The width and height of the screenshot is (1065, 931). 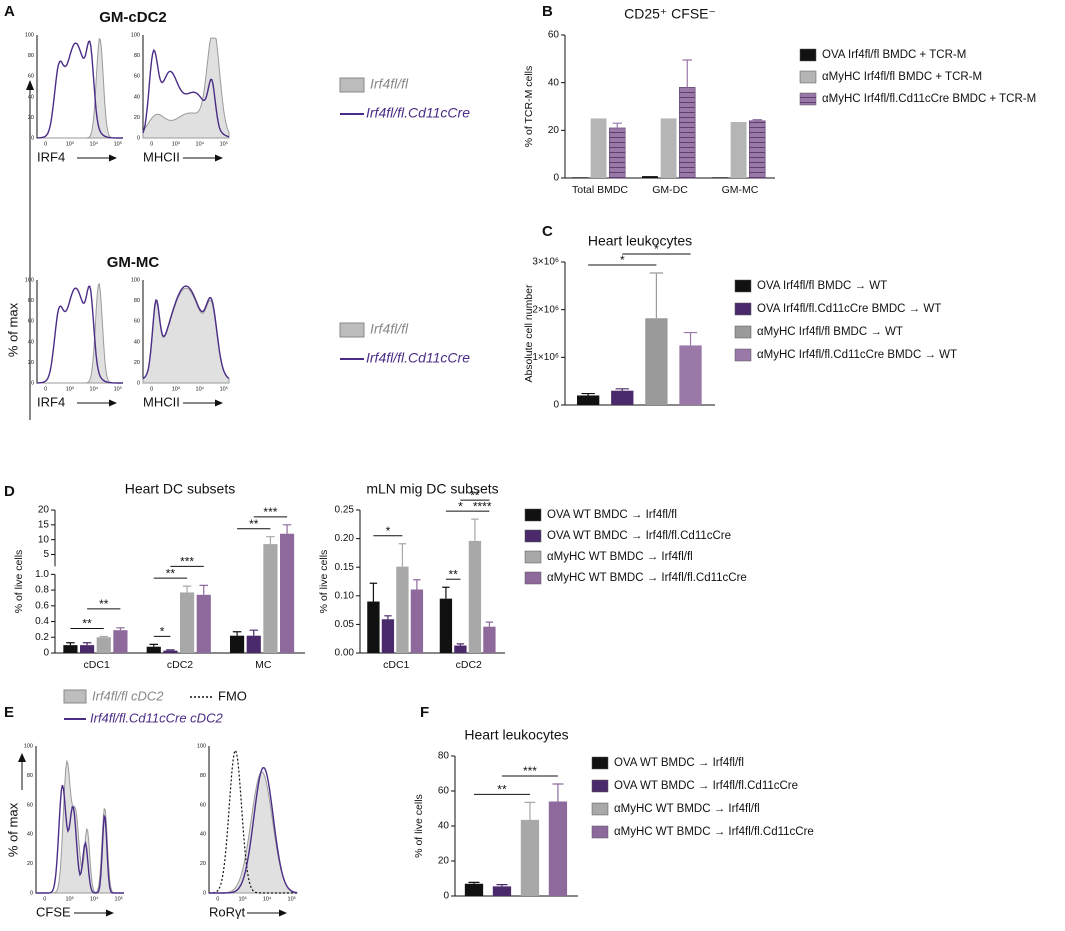 What do you see at coordinates (714, 832) in the screenshot?
I see `legend-label: αMyHC WT BMDC → Irf4fl/fl.Cd11cCre` at bounding box center [714, 832].